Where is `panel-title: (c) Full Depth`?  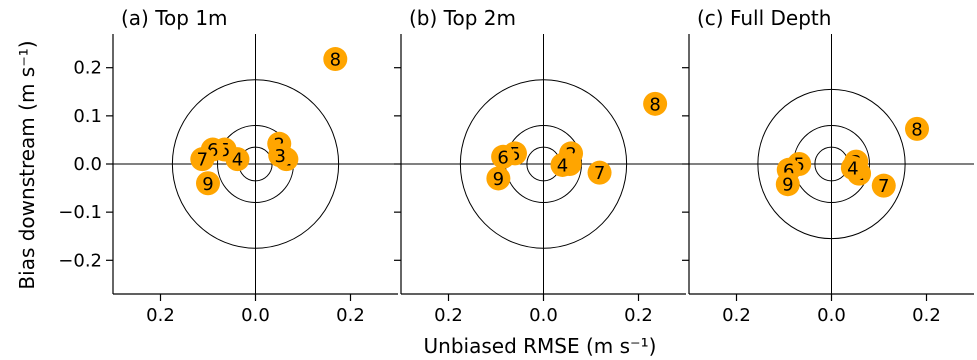
panel-title: (c) Full Depth is located at coordinates (764, 18).